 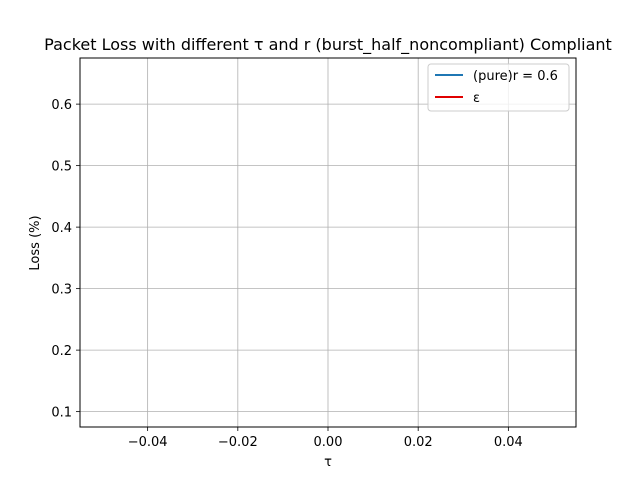 I want to click on x-axis-label: τ, so click(x=328, y=462).